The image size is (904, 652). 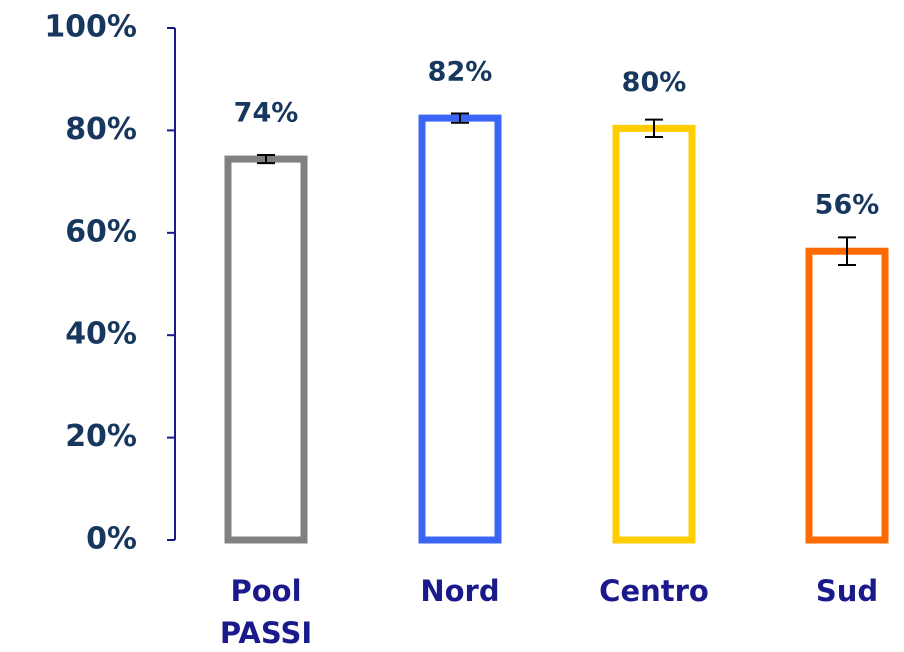 I want to click on x-tick-label: Centro, so click(x=654, y=591).